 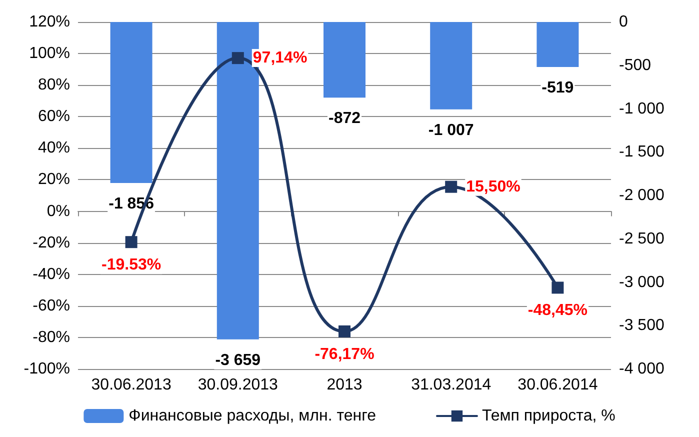 What do you see at coordinates (344, 385) in the screenshot?
I see `x-tick-label: 2013` at bounding box center [344, 385].